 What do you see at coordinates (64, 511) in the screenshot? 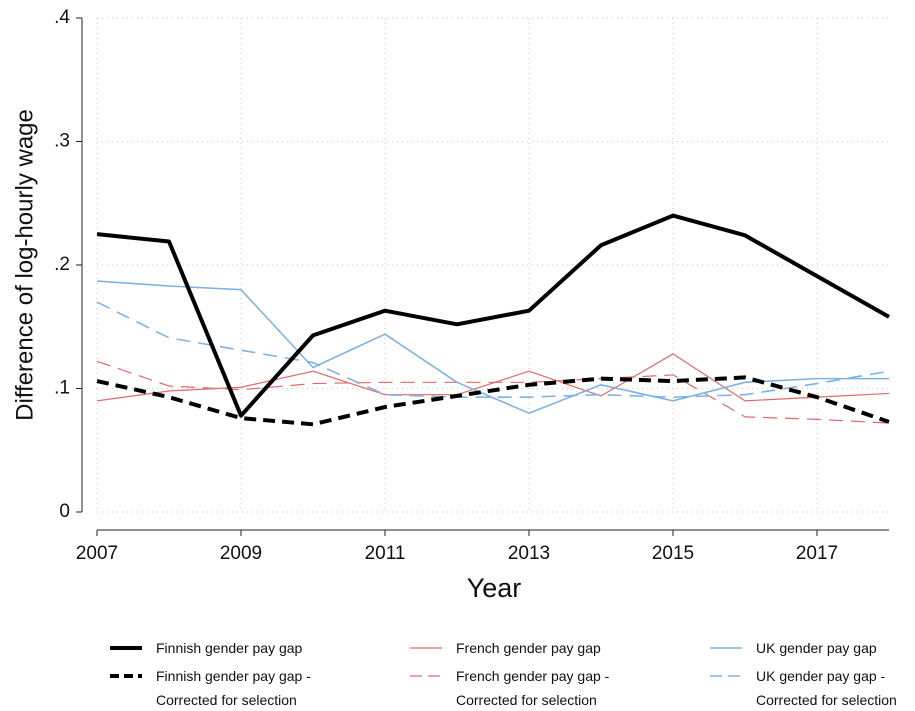
I see `y-tick-label: 0` at bounding box center [64, 511].